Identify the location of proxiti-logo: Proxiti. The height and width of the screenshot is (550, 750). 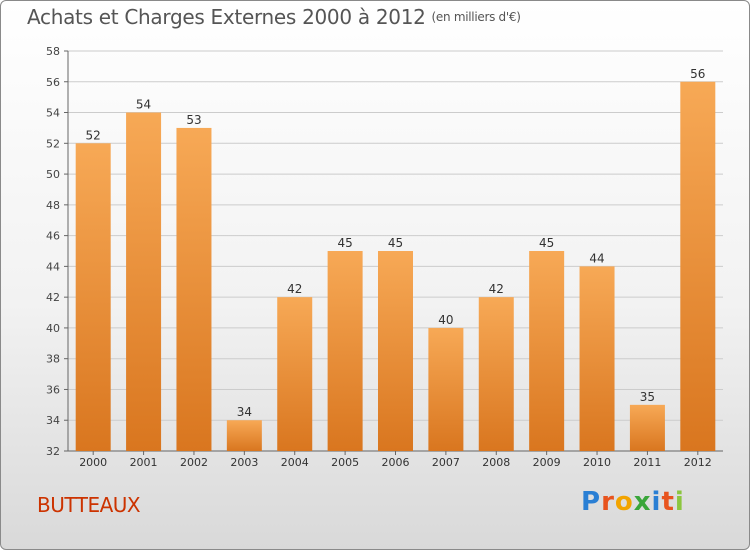
(633, 502).